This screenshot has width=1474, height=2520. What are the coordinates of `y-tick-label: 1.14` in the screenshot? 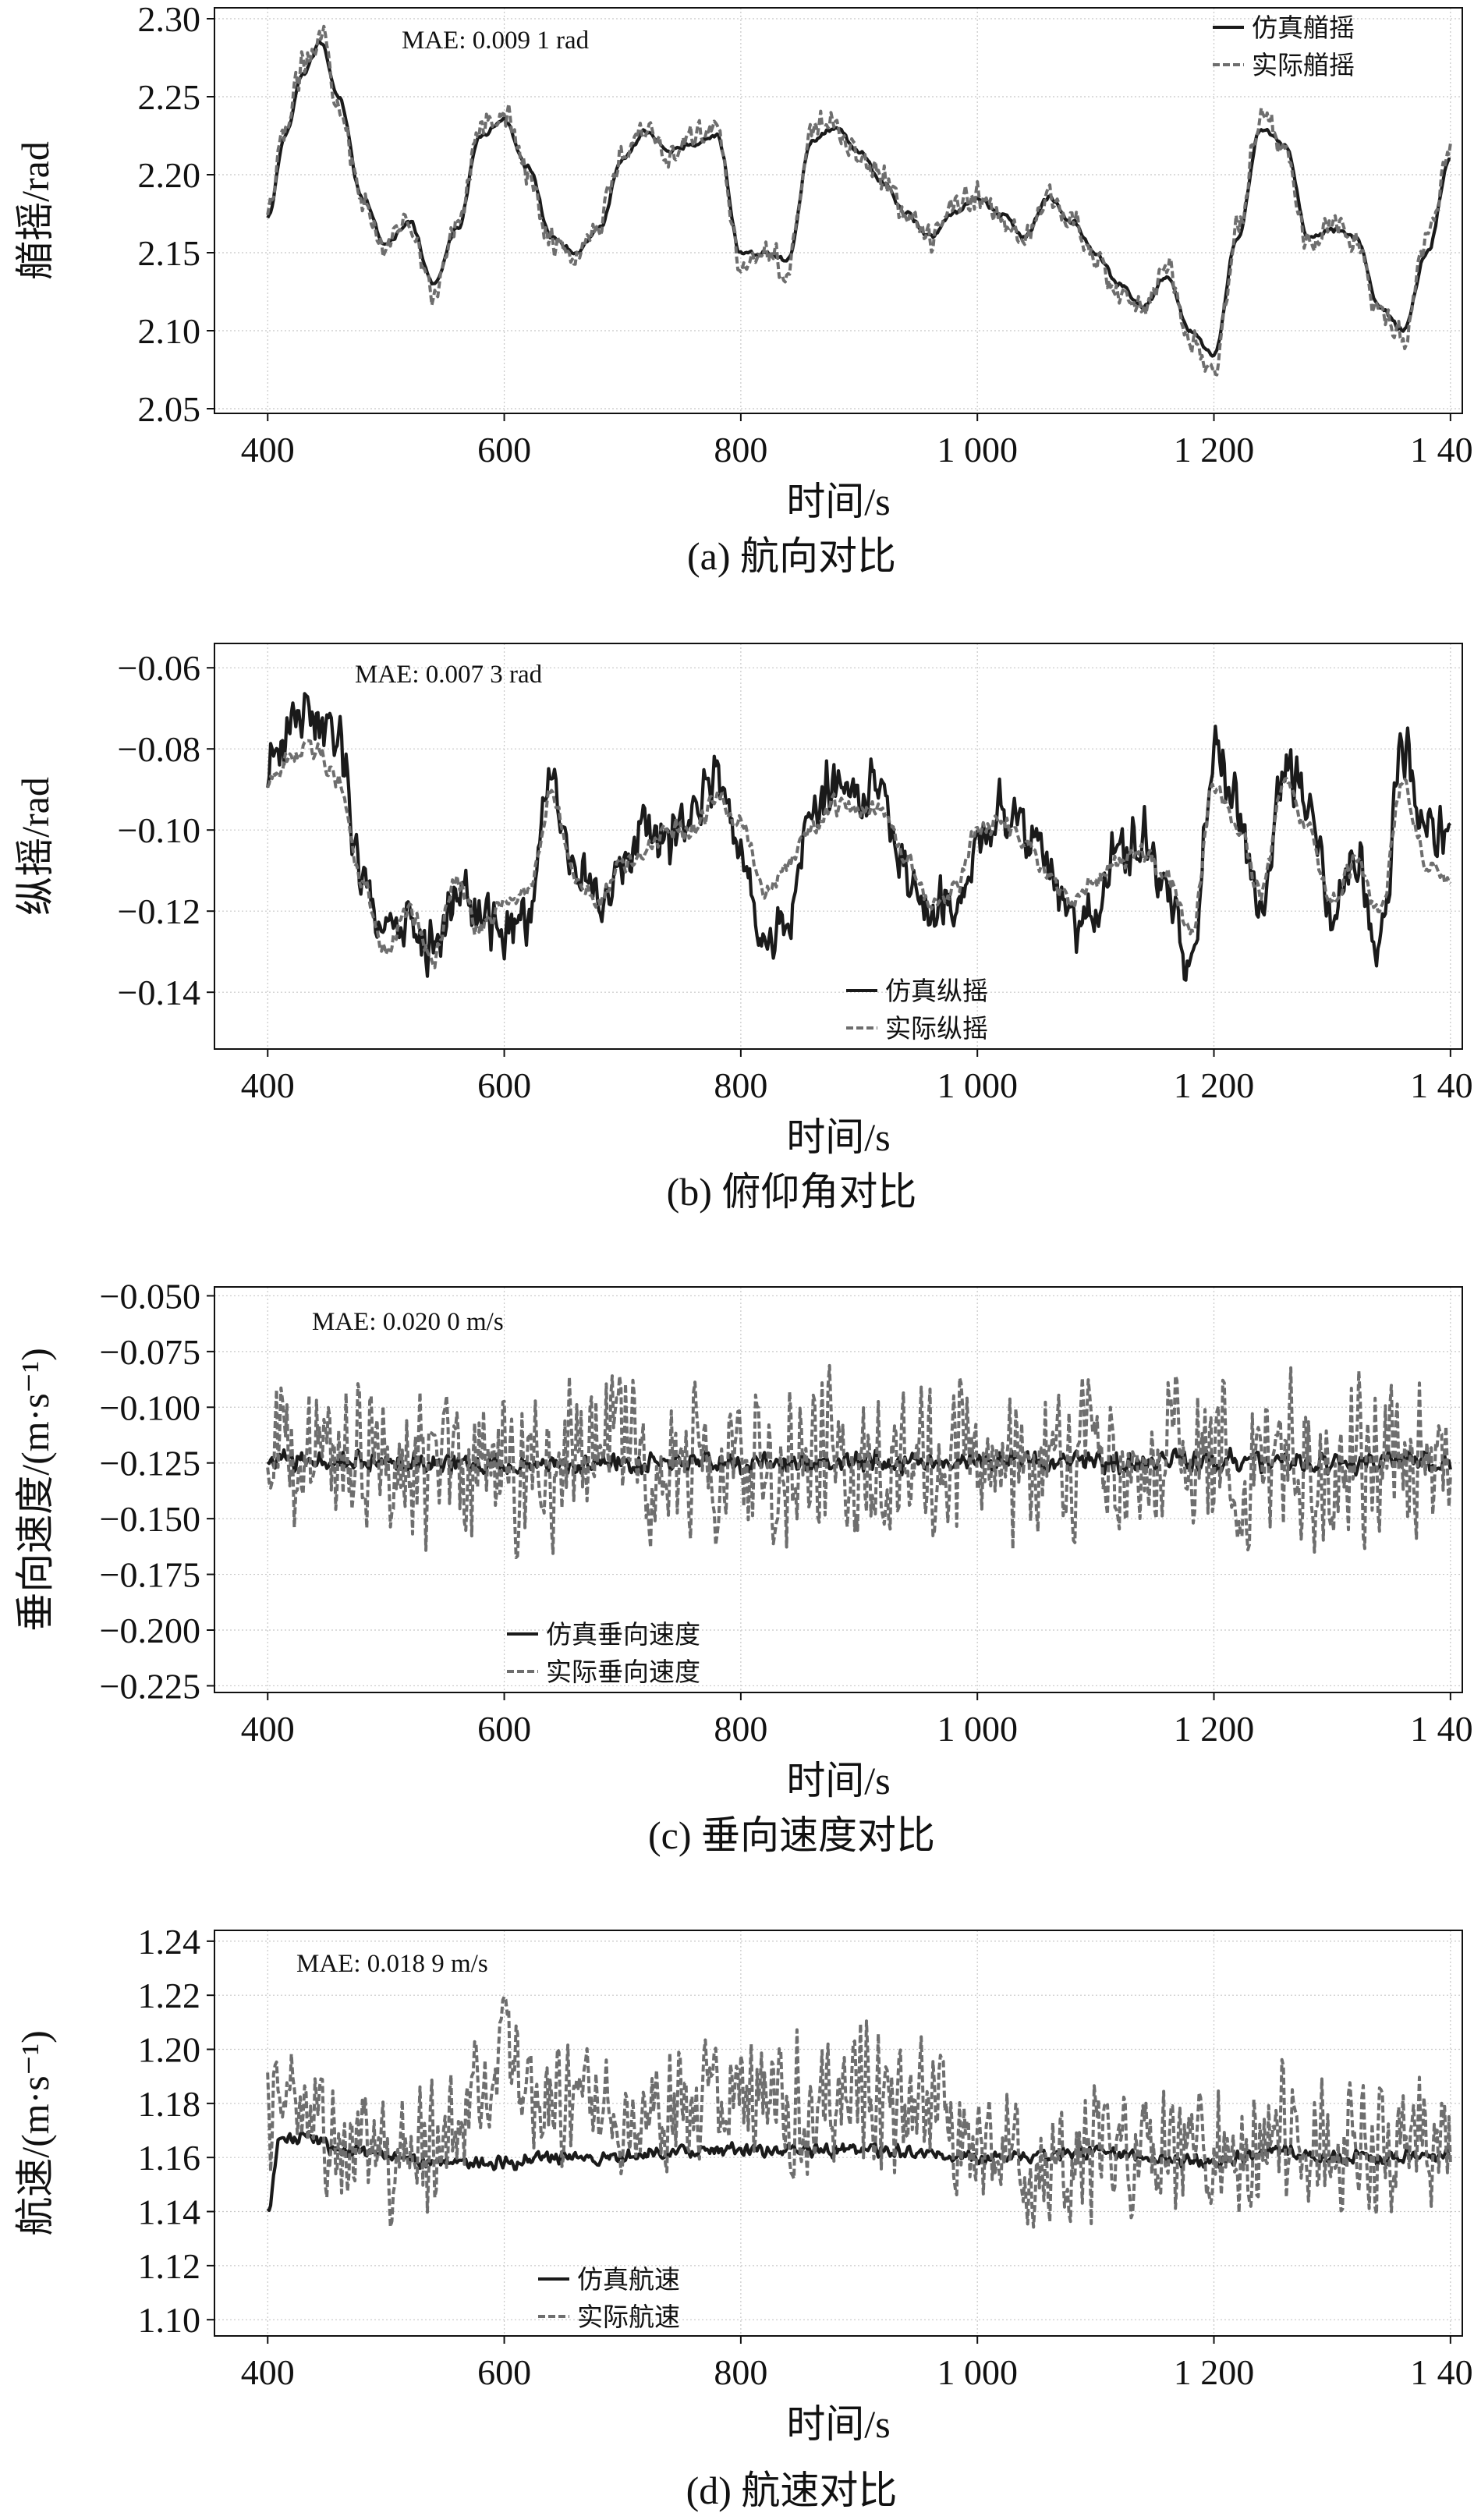 It's located at (169, 2212).